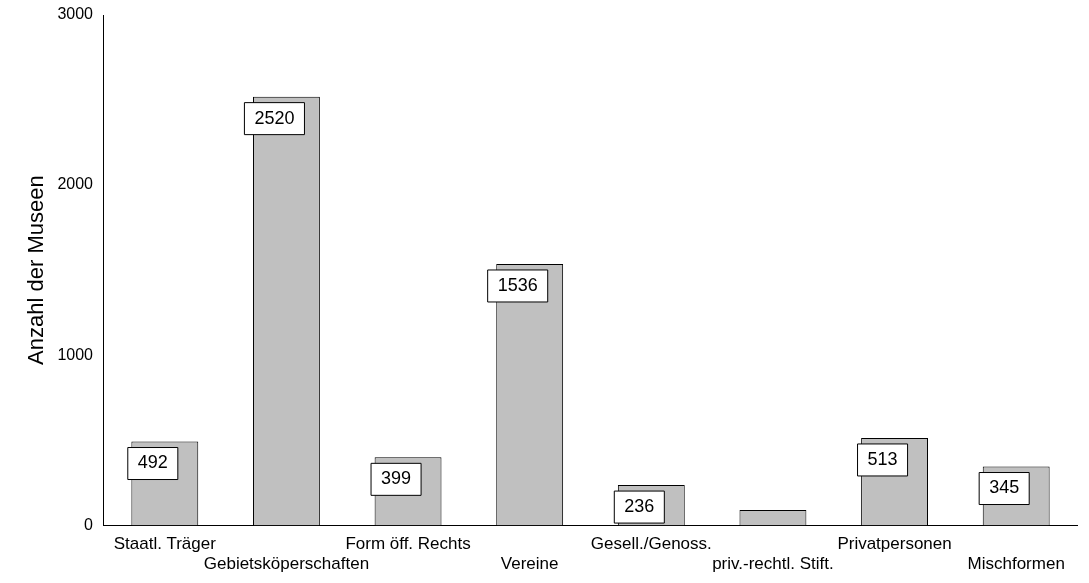 Image resolution: width=1089 pixels, height=583 pixels. I want to click on y-tick-label: 2000, so click(75, 184).